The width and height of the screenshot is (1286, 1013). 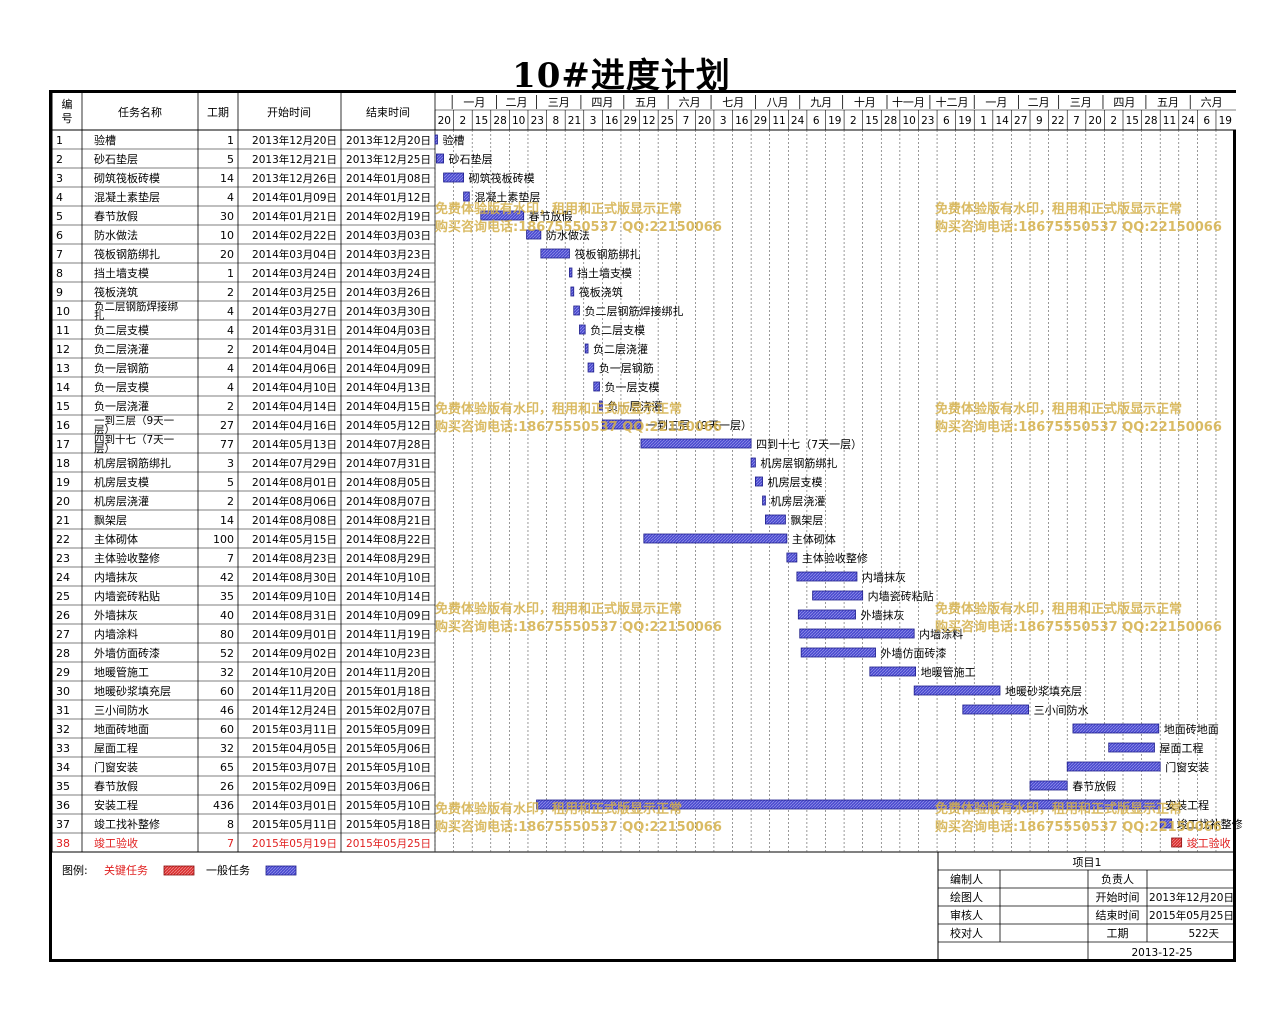 I want to click on task-name: 四到十七（7天一, so click(x=134, y=439).